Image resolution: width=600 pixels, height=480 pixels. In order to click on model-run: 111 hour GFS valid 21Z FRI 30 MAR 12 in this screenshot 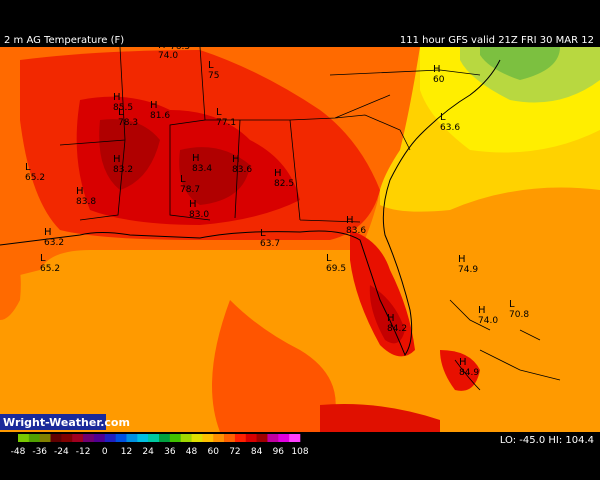, I will do `click(497, 40)`.